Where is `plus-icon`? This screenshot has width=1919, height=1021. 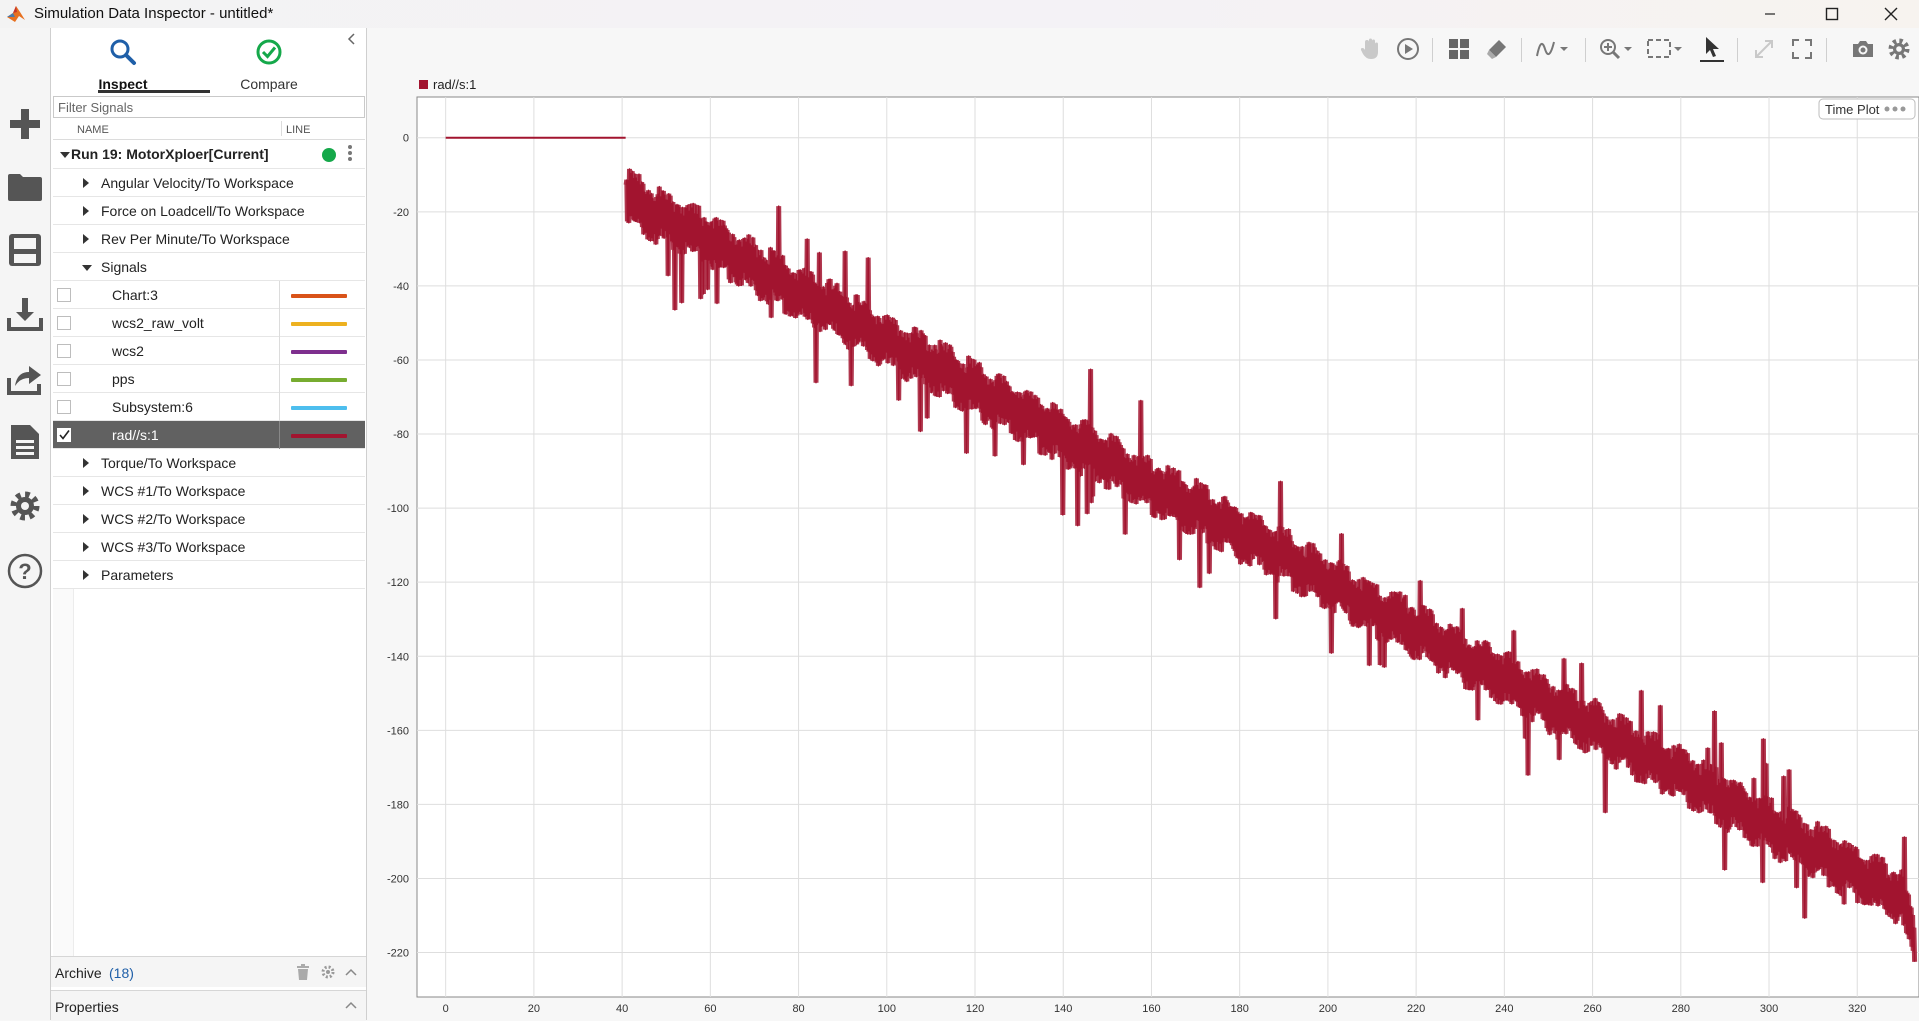
plus-icon is located at coordinates (25, 124).